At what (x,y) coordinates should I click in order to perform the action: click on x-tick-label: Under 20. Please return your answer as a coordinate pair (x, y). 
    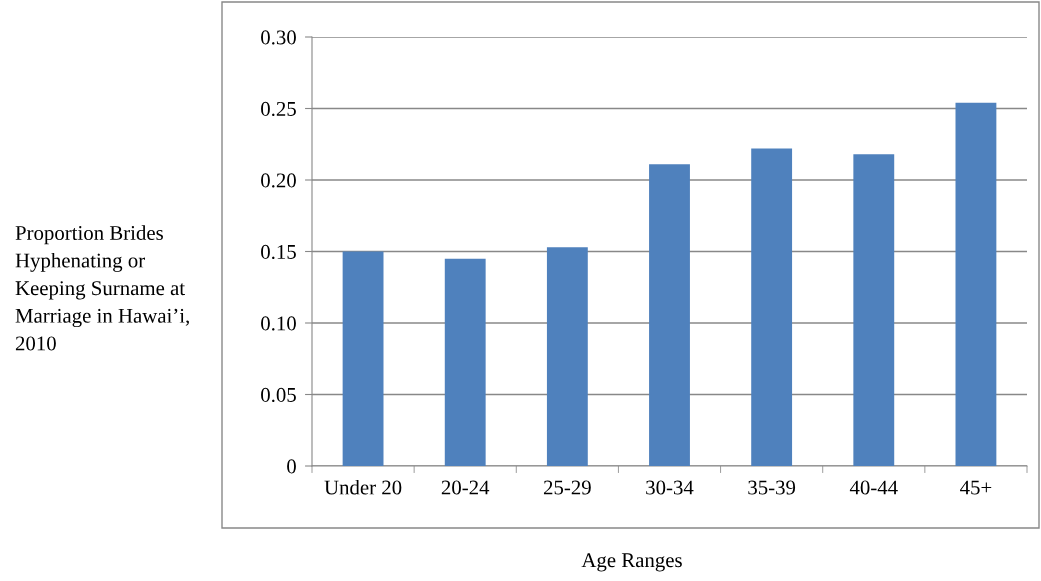
    Looking at the image, I should click on (363, 487).